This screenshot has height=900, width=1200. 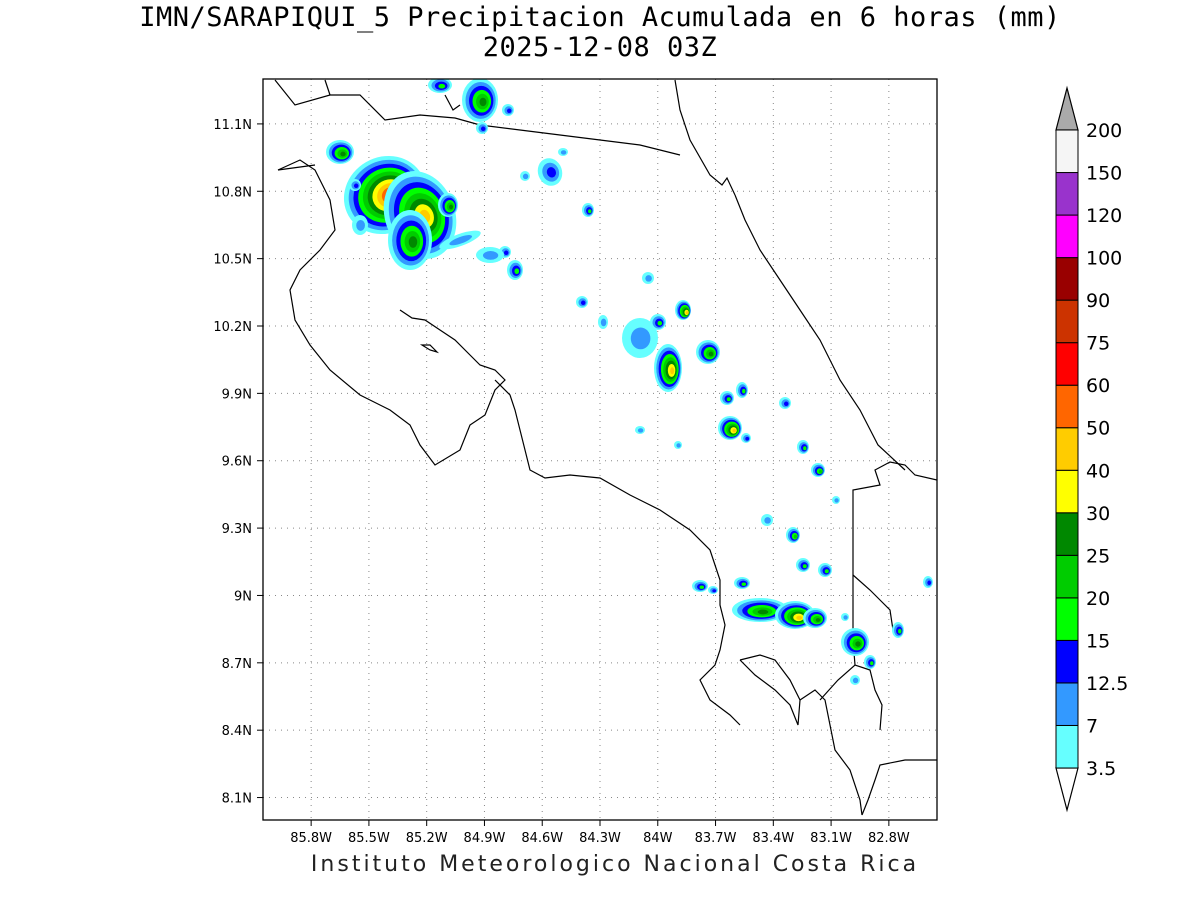 I want to click on colorbar-level-label: 90, so click(x=1098, y=301).